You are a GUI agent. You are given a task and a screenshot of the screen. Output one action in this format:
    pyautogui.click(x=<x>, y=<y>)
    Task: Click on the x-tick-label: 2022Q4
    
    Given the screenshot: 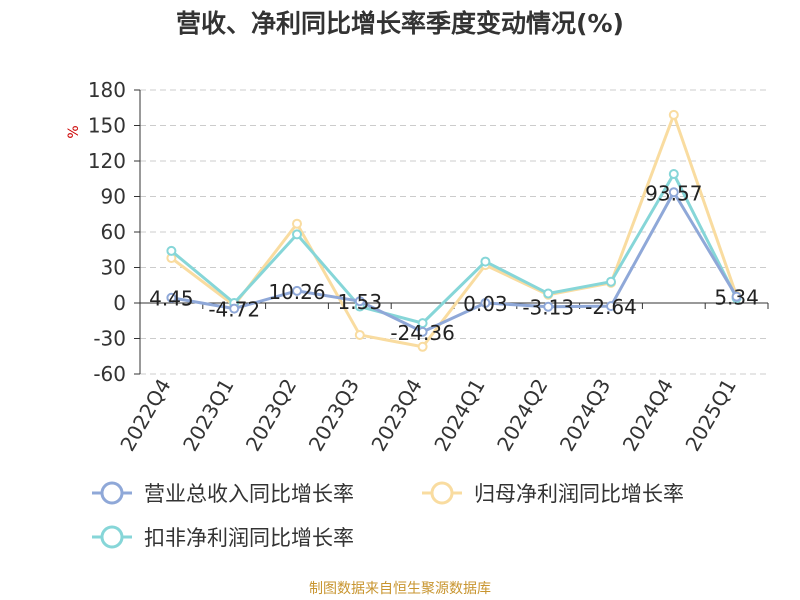 What is the action you would take?
    pyautogui.click(x=145, y=415)
    